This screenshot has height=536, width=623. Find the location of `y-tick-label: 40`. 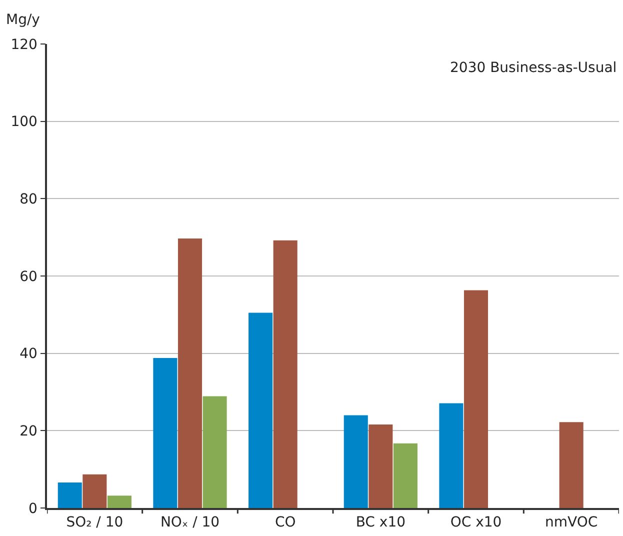

y-tick-label: 40 is located at coordinates (29, 354).